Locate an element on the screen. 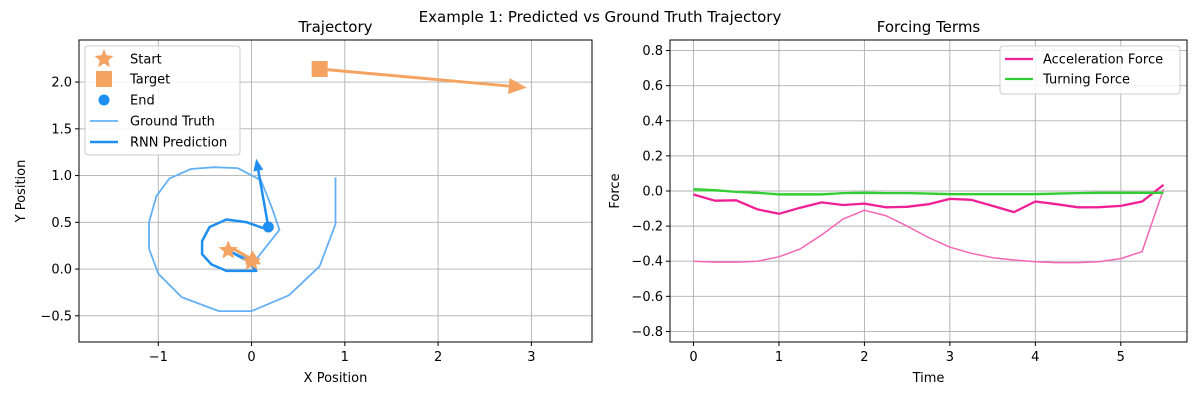  trajectory-title: Trajectory is located at coordinates (334, 27).